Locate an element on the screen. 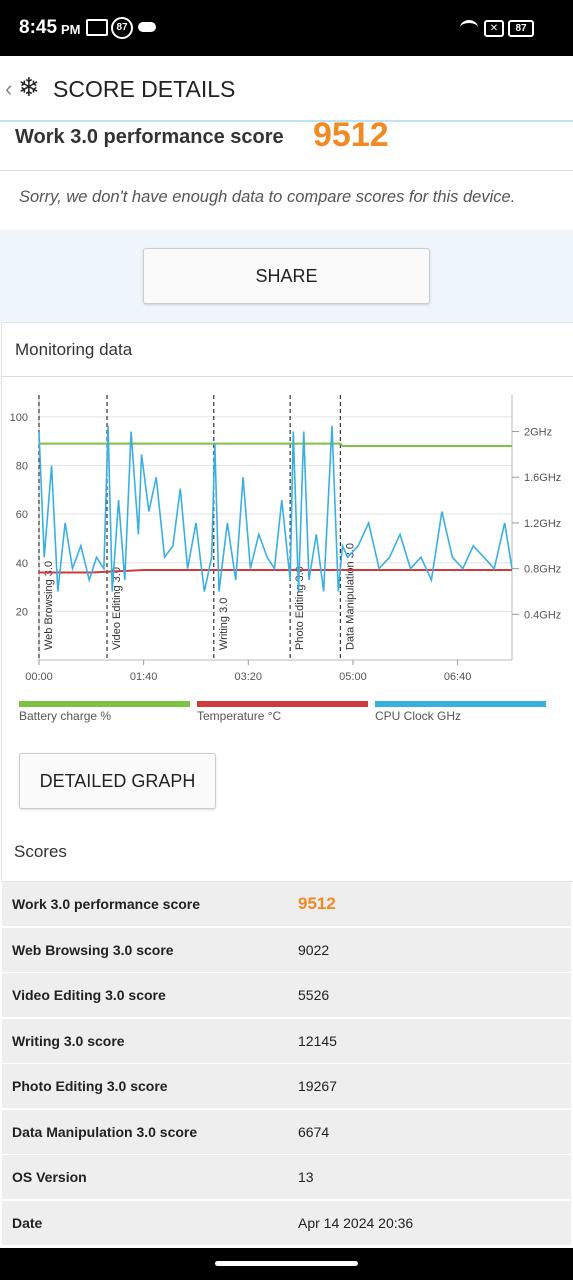 This screenshot has height=1280, width=573. score-value: 9512 is located at coordinates (351, 135).